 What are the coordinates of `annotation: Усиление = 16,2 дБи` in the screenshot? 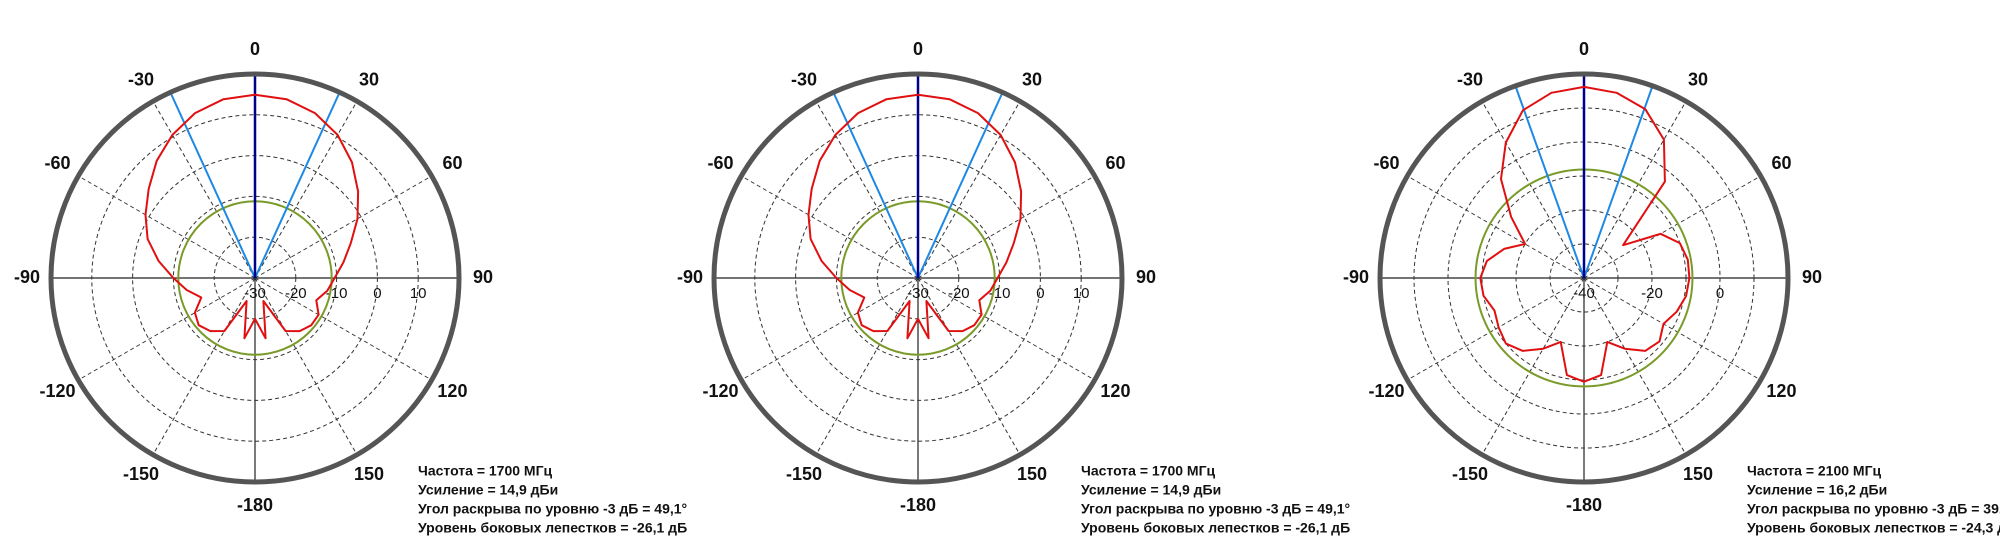 It's located at (1817, 490).